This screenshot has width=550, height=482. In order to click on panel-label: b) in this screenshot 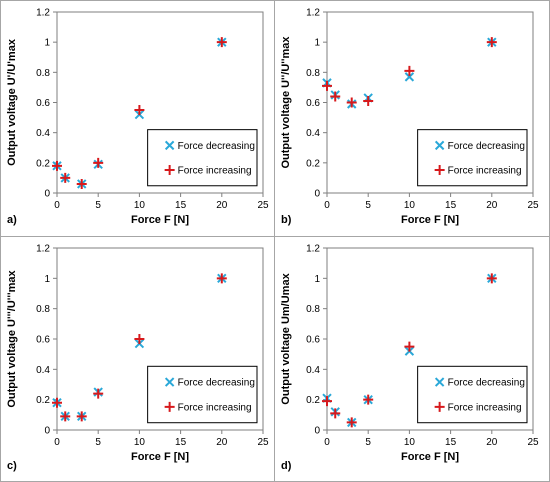, I will do `click(286, 220)`.